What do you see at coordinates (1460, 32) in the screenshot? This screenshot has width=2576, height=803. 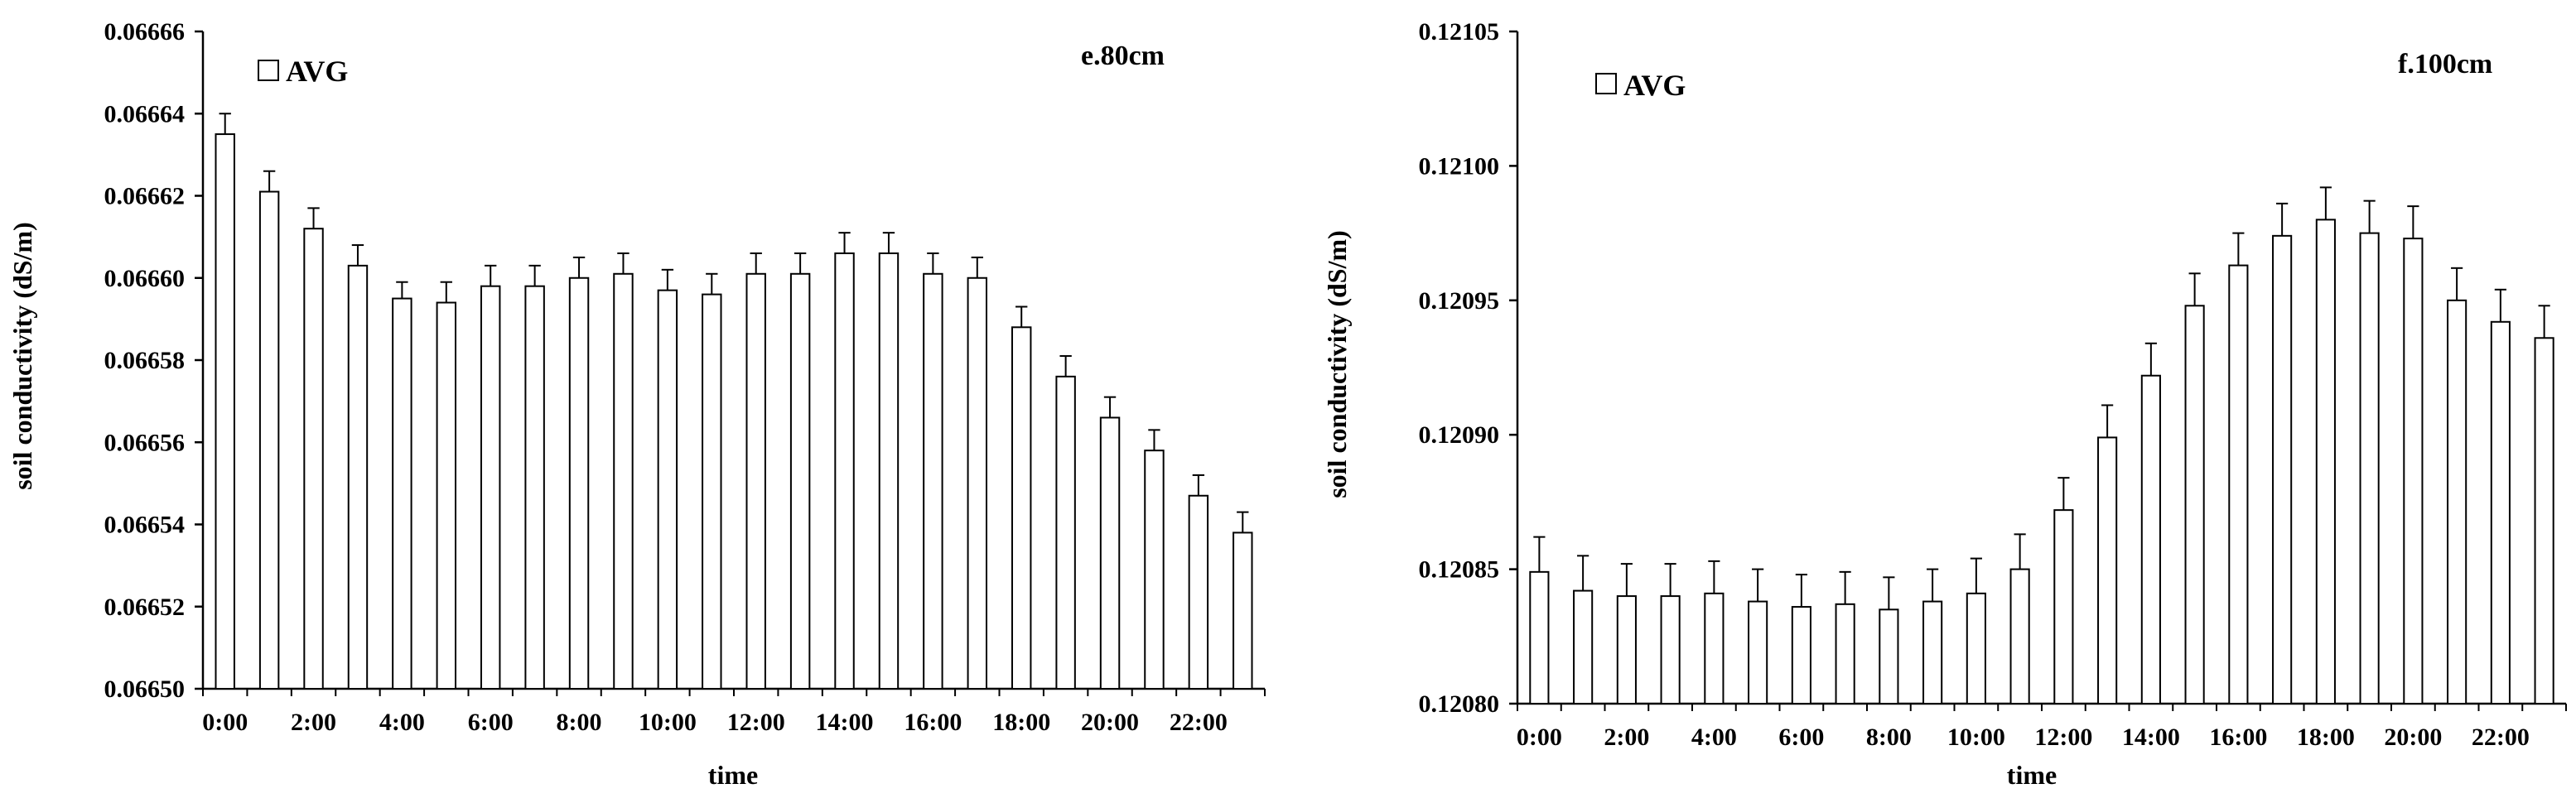 I see `y-tick-label: 0.12105` at bounding box center [1460, 32].